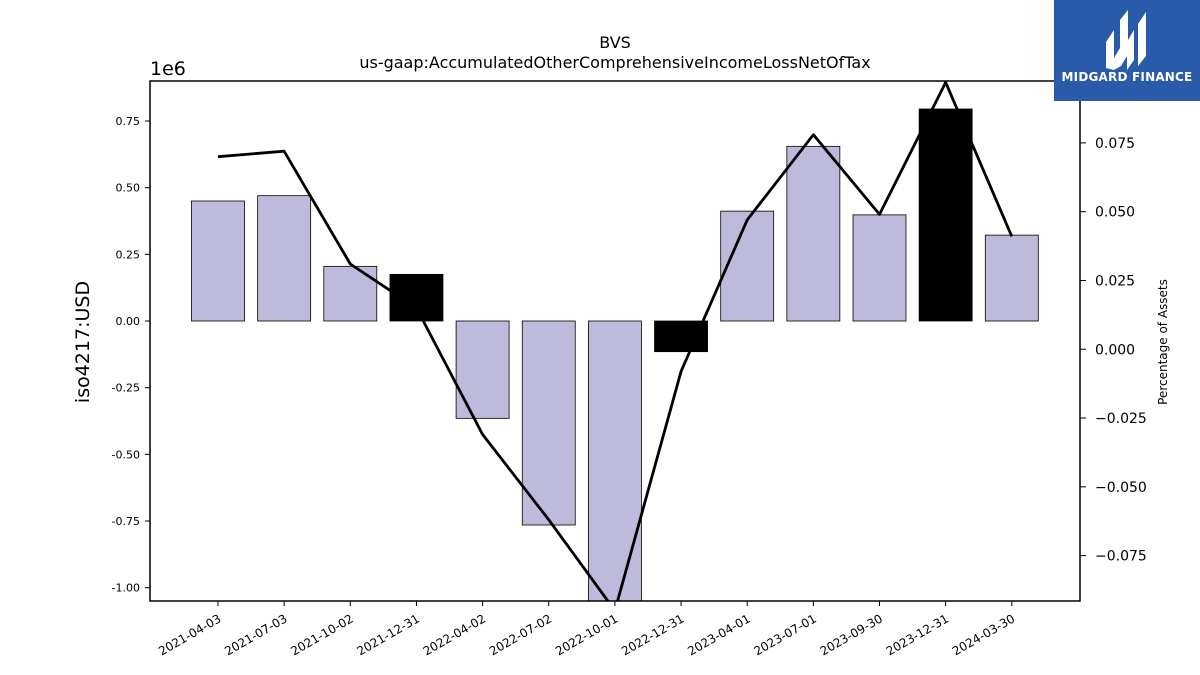 This screenshot has height=675, width=1200. I want to click on y-tick-label: 0.25, so click(128, 254).